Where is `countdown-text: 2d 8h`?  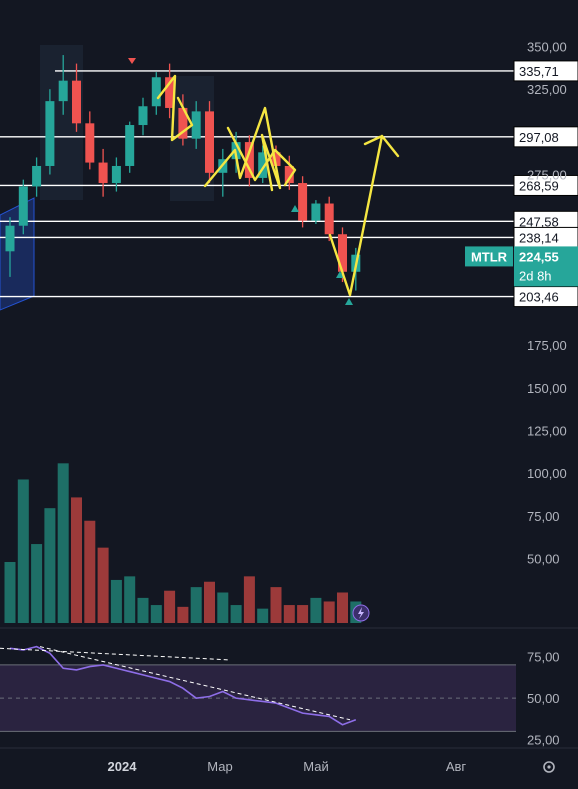
countdown-text: 2d 8h is located at coordinates (535, 275).